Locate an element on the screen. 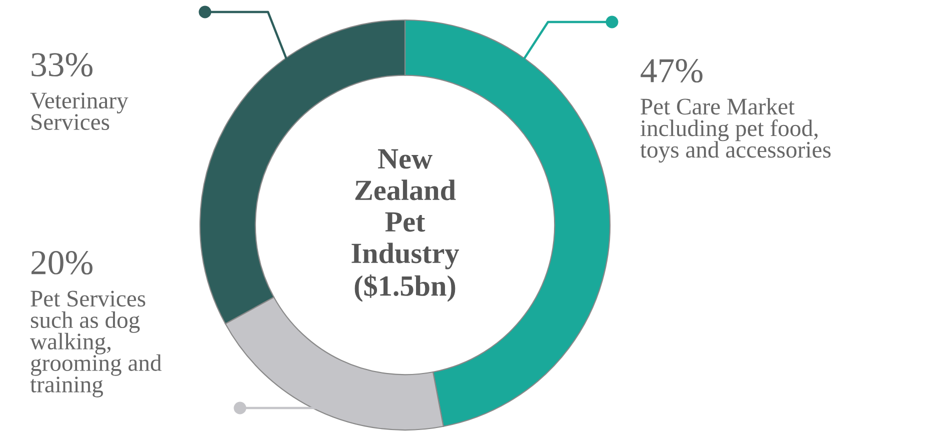 The width and height of the screenshot is (925, 437). slice-label: Veterinary Services is located at coordinates (79, 111).